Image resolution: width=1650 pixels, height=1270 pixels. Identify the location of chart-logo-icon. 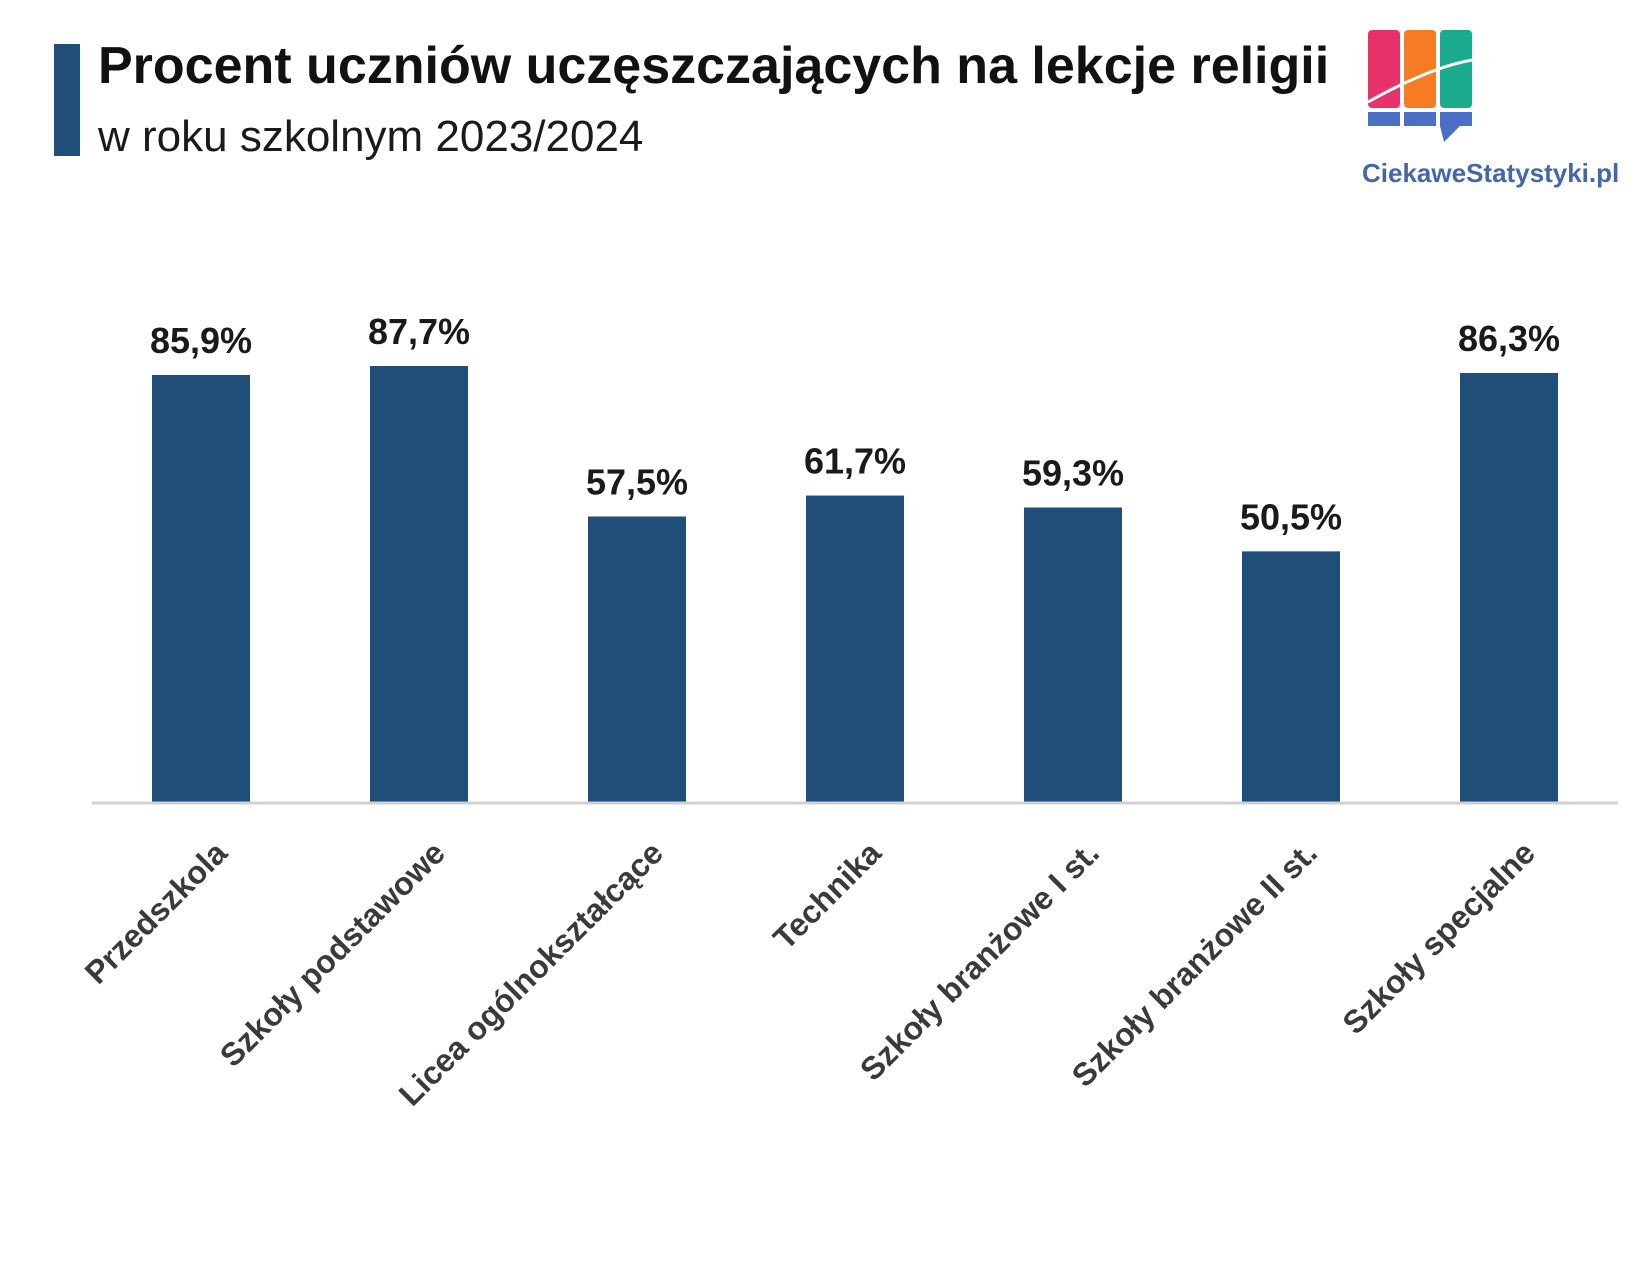
(1420, 86).